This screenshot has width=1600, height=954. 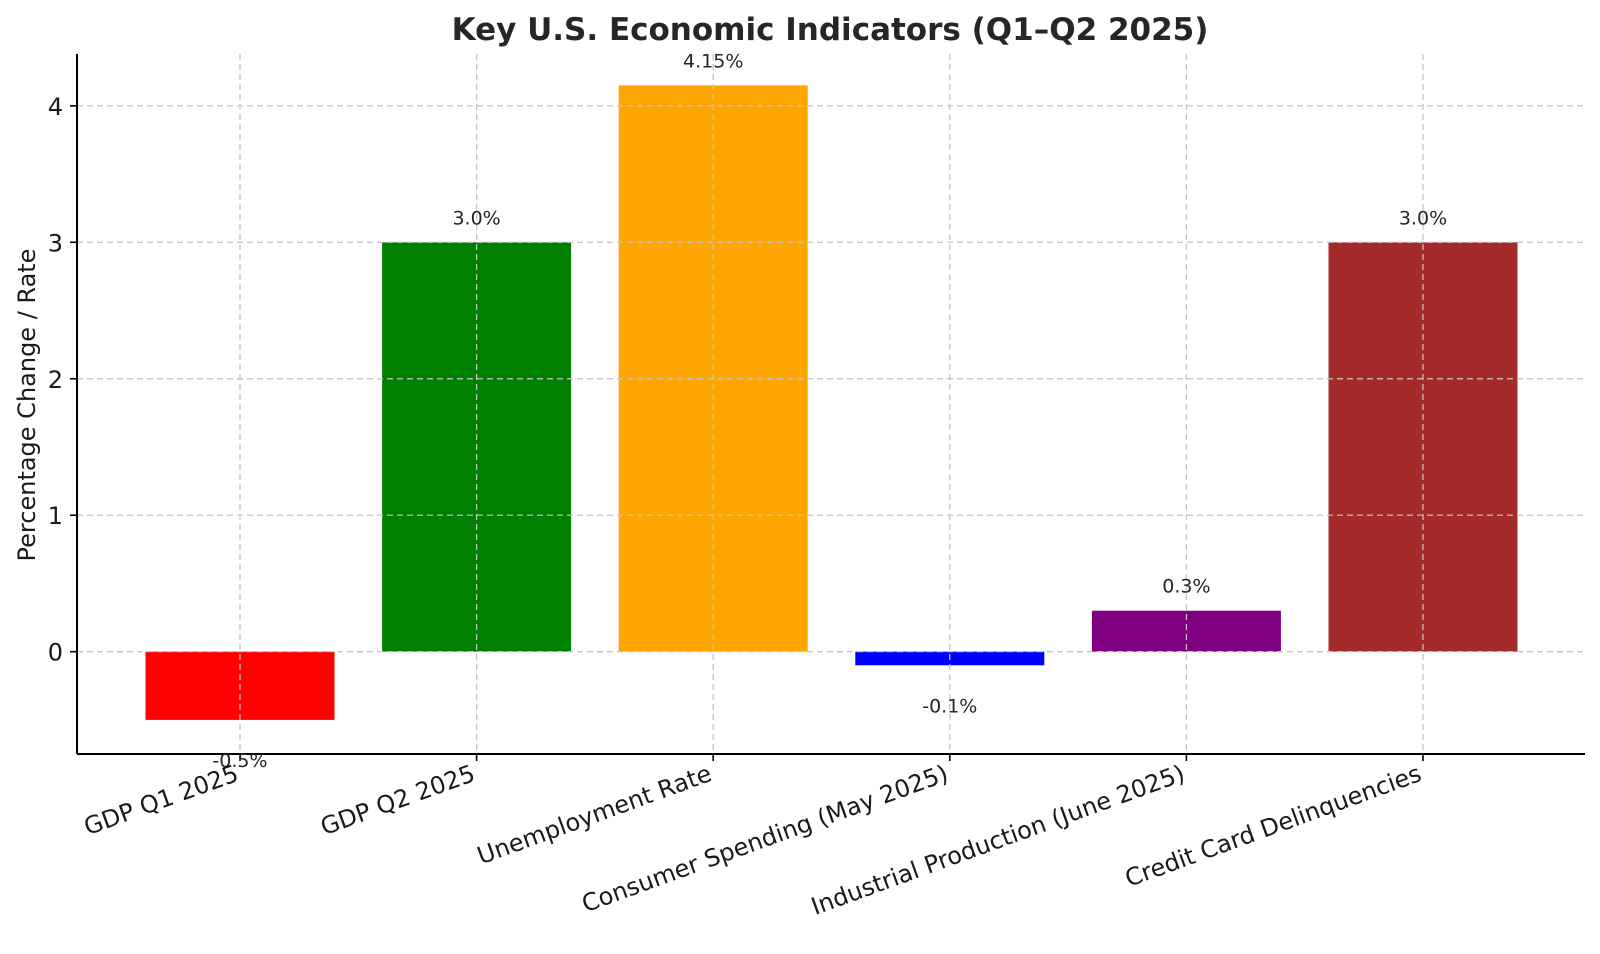 What do you see at coordinates (1186, 587) in the screenshot?
I see `bar-value-label: 0.3%` at bounding box center [1186, 587].